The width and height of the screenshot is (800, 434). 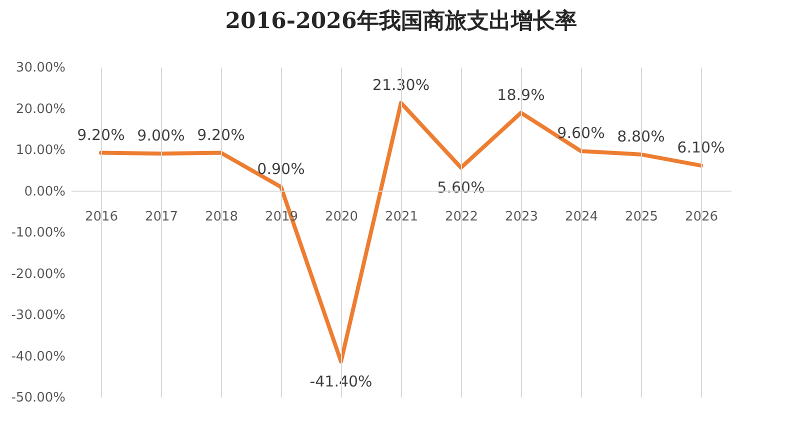 What do you see at coordinates (341, 381) in the screenshot?
I see `data-label: -41.40%` at bounding box center [341, 381].